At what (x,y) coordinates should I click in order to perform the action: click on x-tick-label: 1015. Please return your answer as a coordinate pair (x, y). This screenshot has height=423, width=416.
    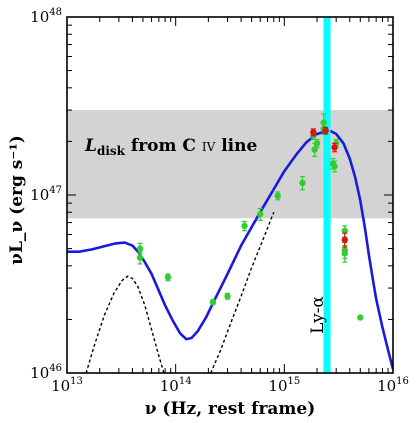
    Looking at the image, I should click on (284, 385).